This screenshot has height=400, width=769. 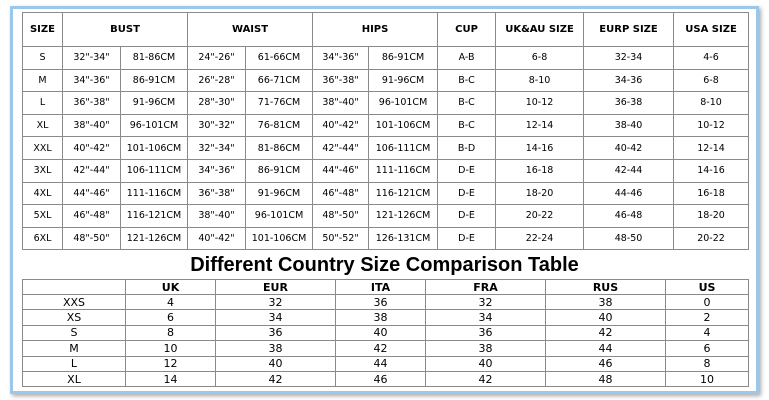 I want to click on table-cell: XS, so click(x=74, y=317).